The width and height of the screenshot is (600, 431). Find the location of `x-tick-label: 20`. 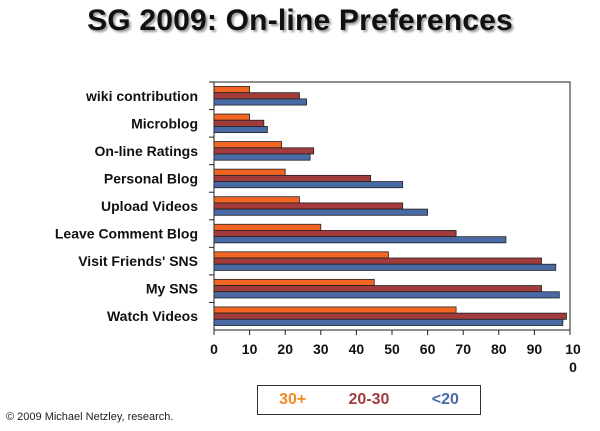

x-tick-label: 20 is located at coordinates (285, 349).